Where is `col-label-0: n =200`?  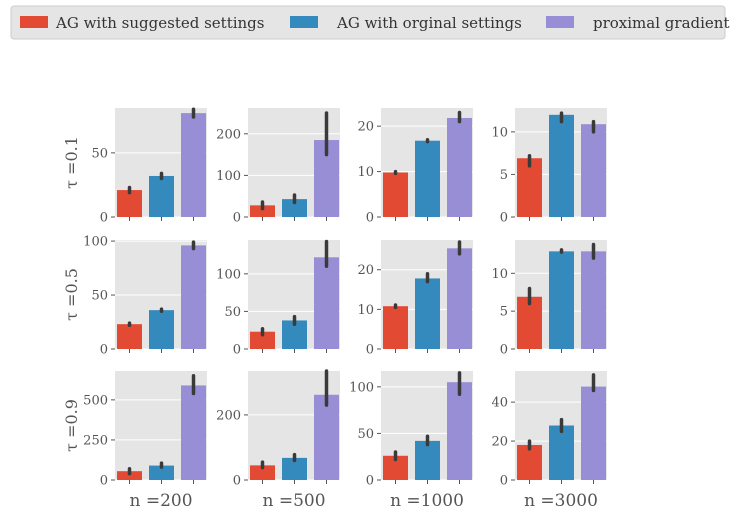 col-label-0: n =200 is located at coordinates (160, 501).